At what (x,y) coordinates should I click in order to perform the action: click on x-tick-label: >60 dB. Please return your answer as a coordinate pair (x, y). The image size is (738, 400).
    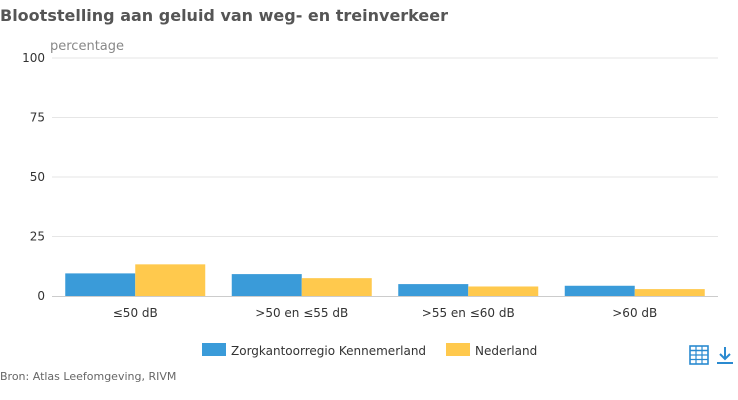
    Looking at the image, I should click on (634, 313).